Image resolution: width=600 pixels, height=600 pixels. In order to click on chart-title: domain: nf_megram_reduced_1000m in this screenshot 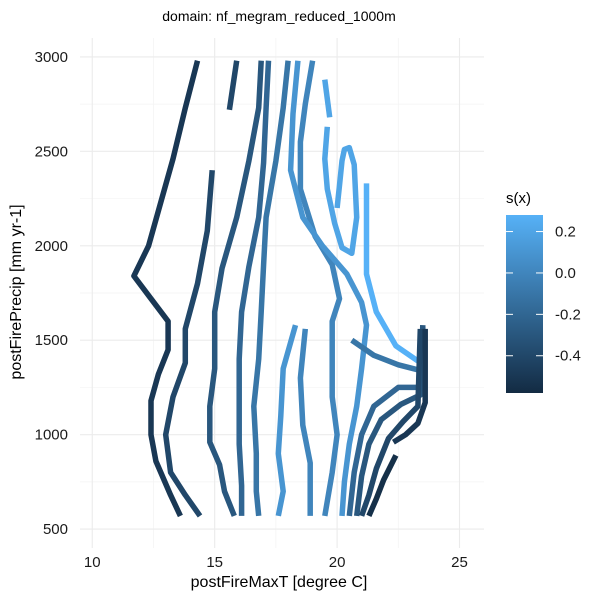, I will do `click(278, 16)`.